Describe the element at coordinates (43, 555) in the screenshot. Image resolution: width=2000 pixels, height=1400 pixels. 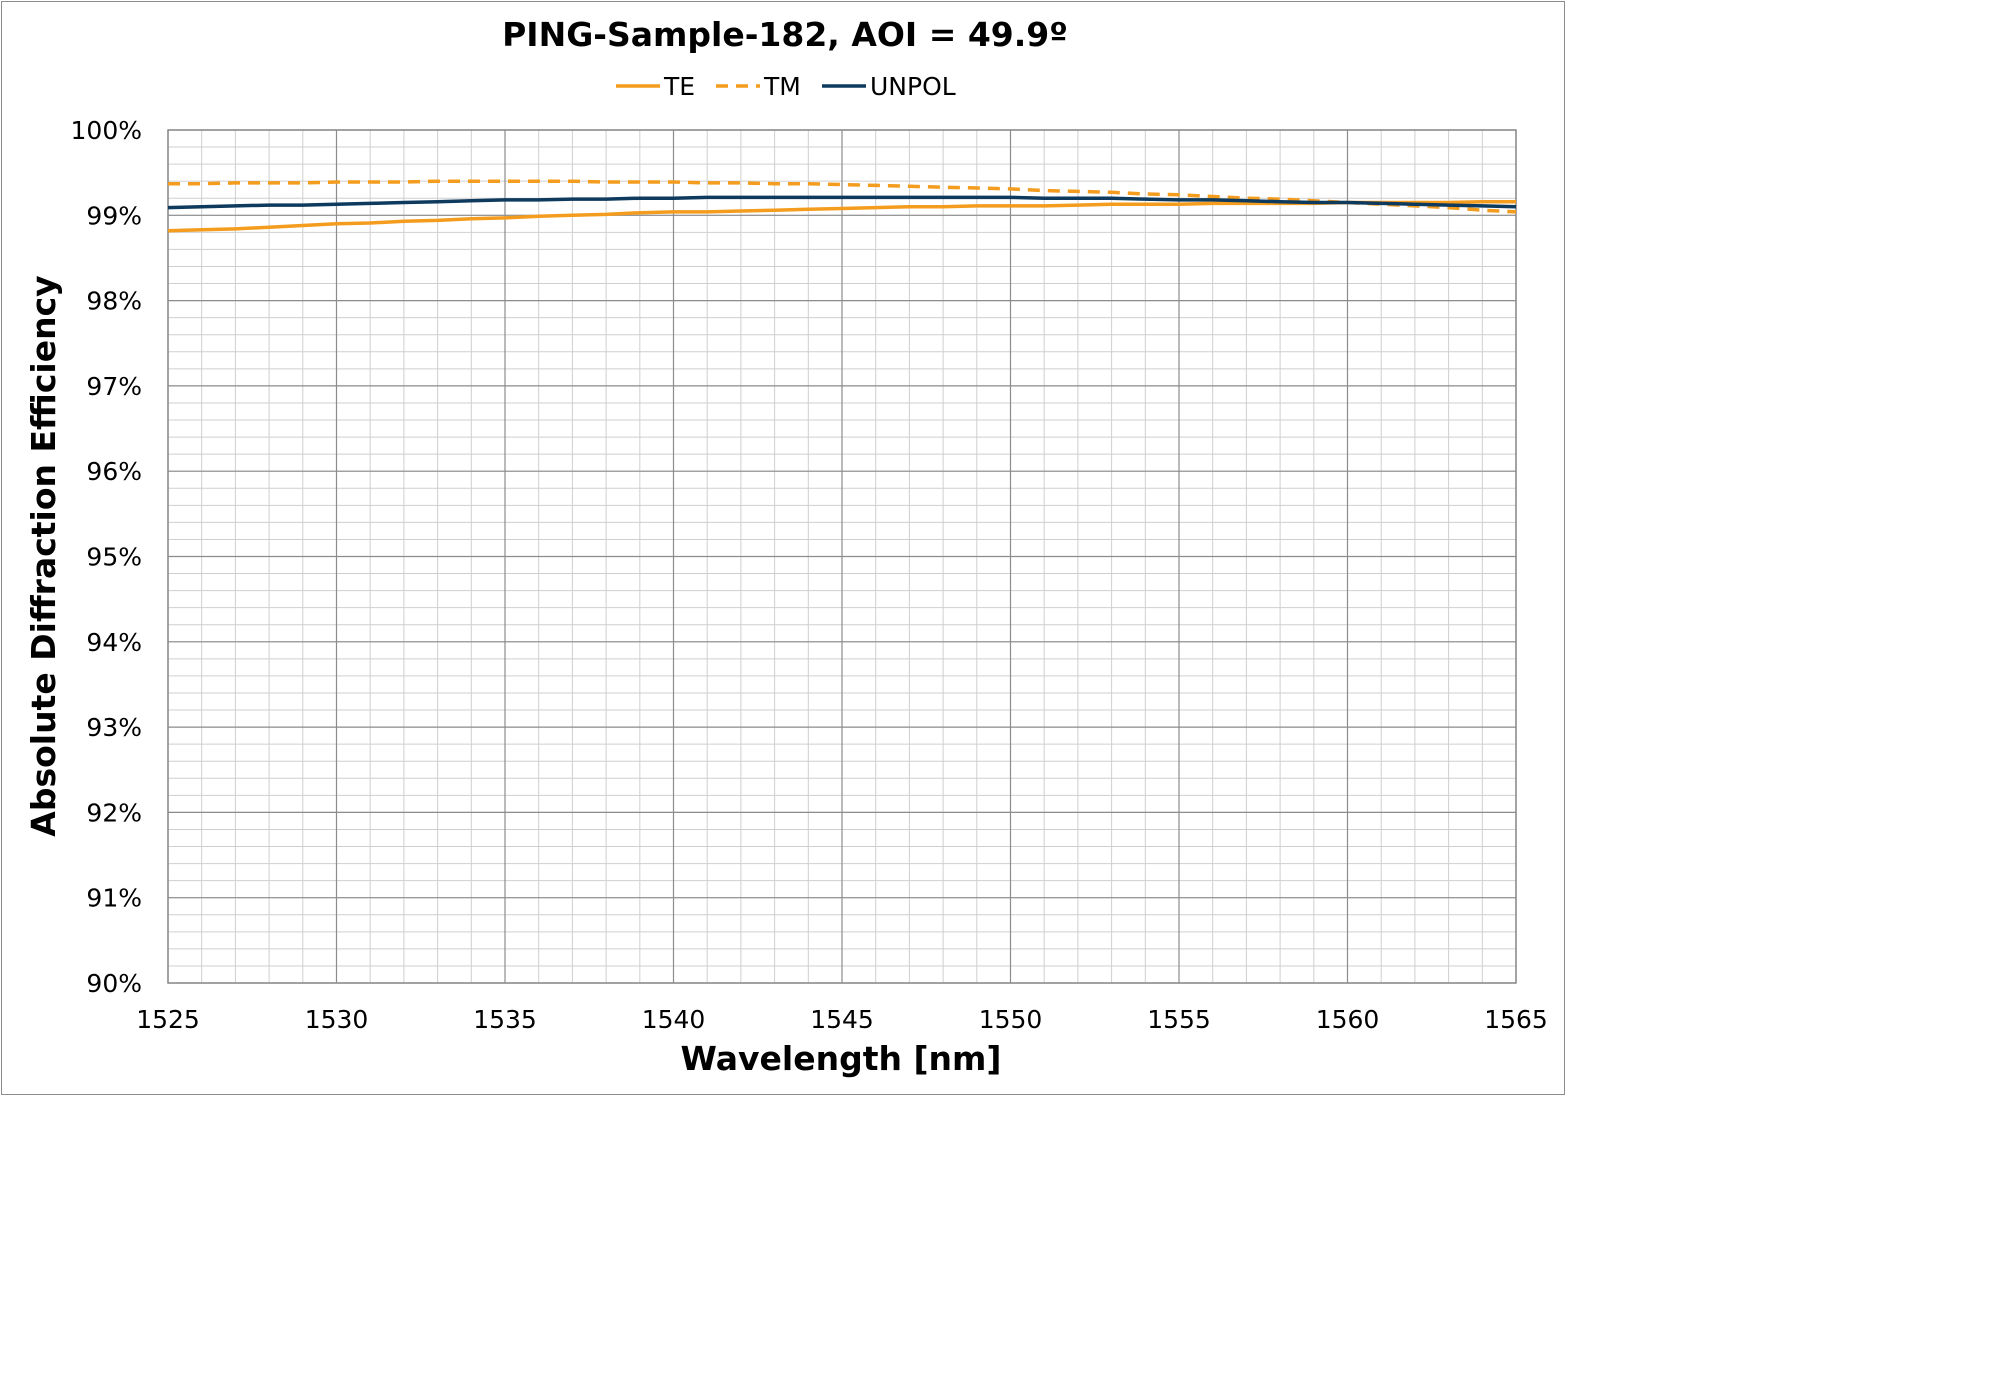
I see `y-axis-title: Absolute Diffraction Efficiency` at that location.